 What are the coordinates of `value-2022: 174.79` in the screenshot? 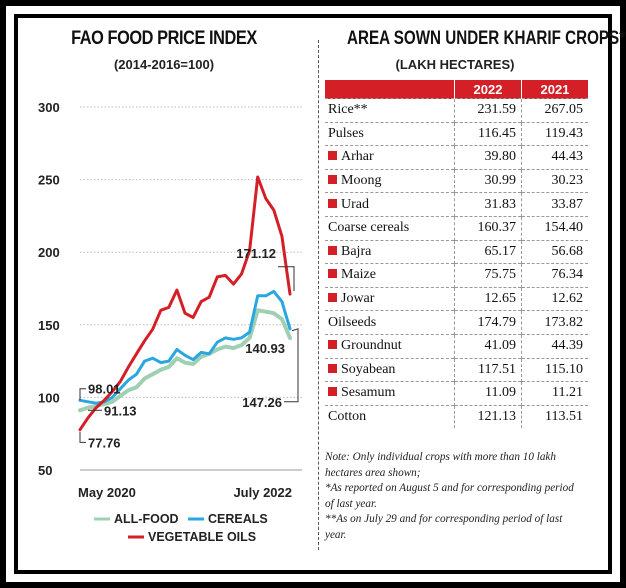 It's located at (488, 322).